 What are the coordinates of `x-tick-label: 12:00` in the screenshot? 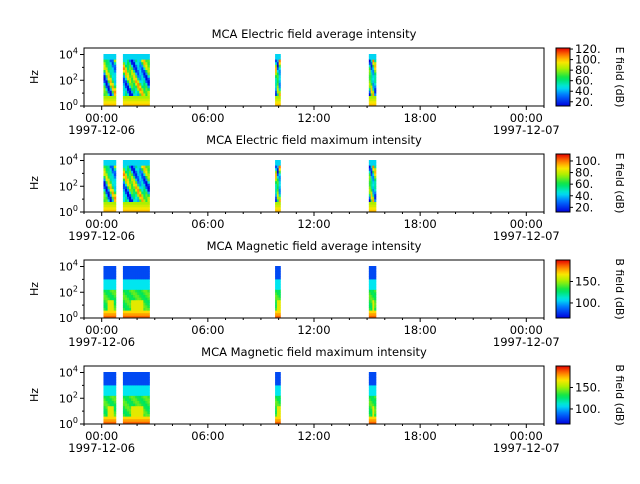 It's located at (313, 330).